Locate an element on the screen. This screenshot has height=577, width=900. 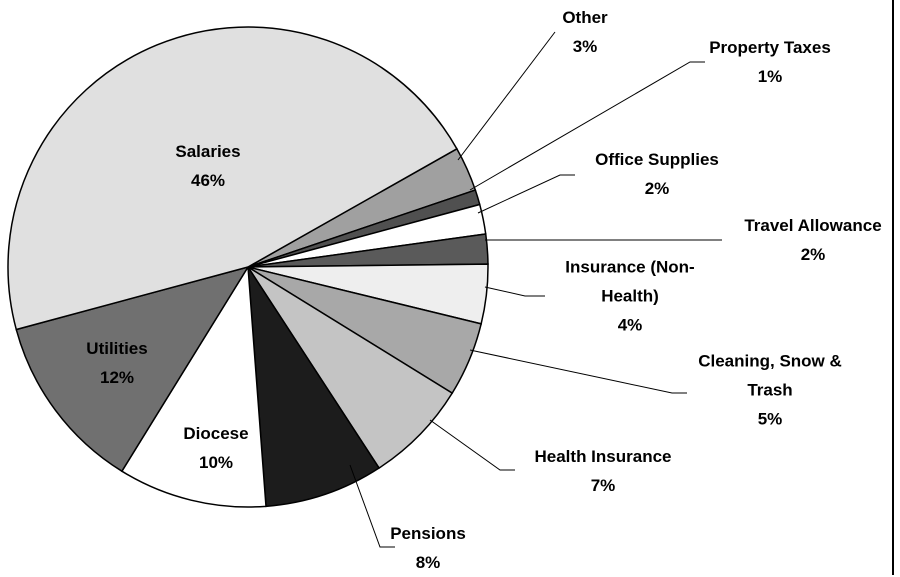
slice-label: Health Insurance 7% is located at coordinates (603, 471).